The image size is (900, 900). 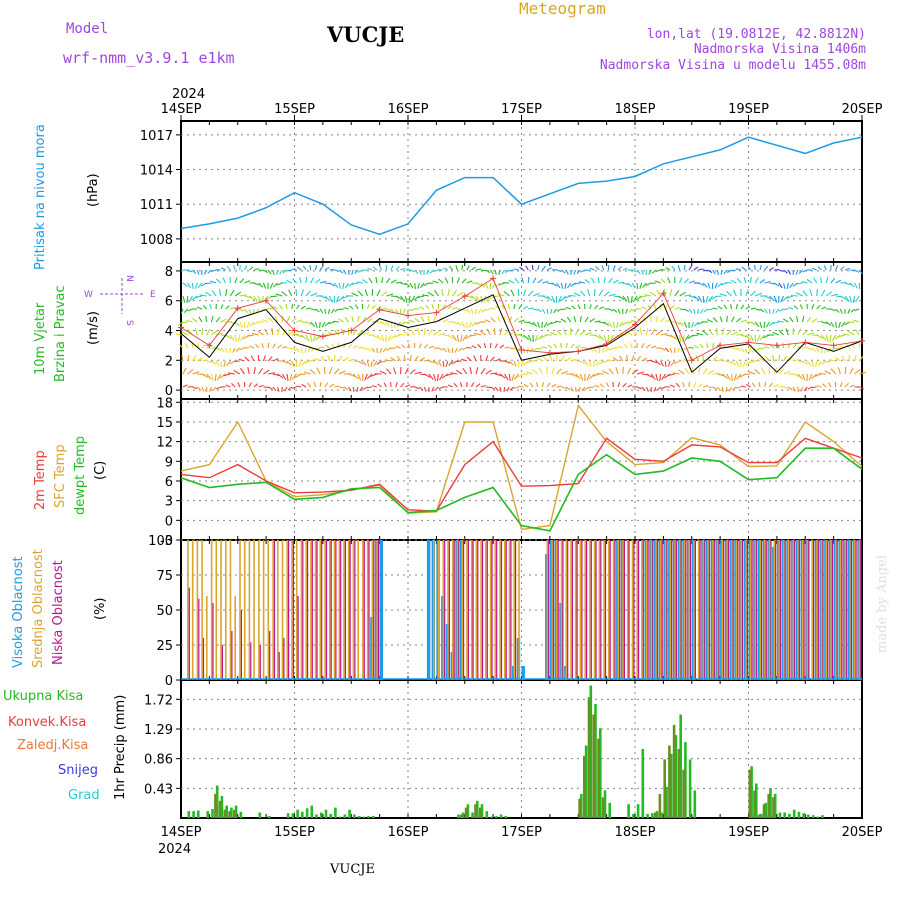 I want to click on cloud-unit: (%), so click(x=100, y=609).